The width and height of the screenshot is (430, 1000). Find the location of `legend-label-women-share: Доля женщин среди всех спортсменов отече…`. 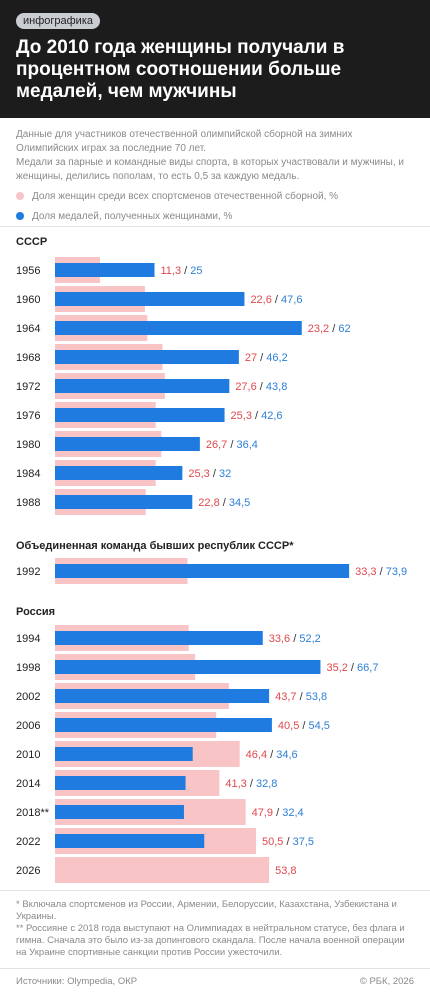

legend-label-women-share: Доля женщин среди всех спортсменов отече… is located at coordinates (185, 196).